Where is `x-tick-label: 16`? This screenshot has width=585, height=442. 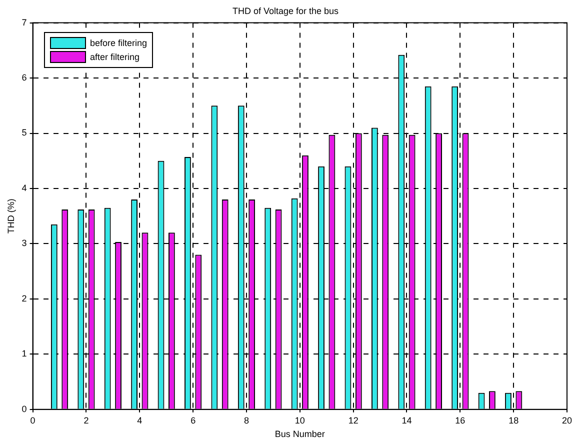
x-tick-label: 16 is located at coordinates (460, 420).